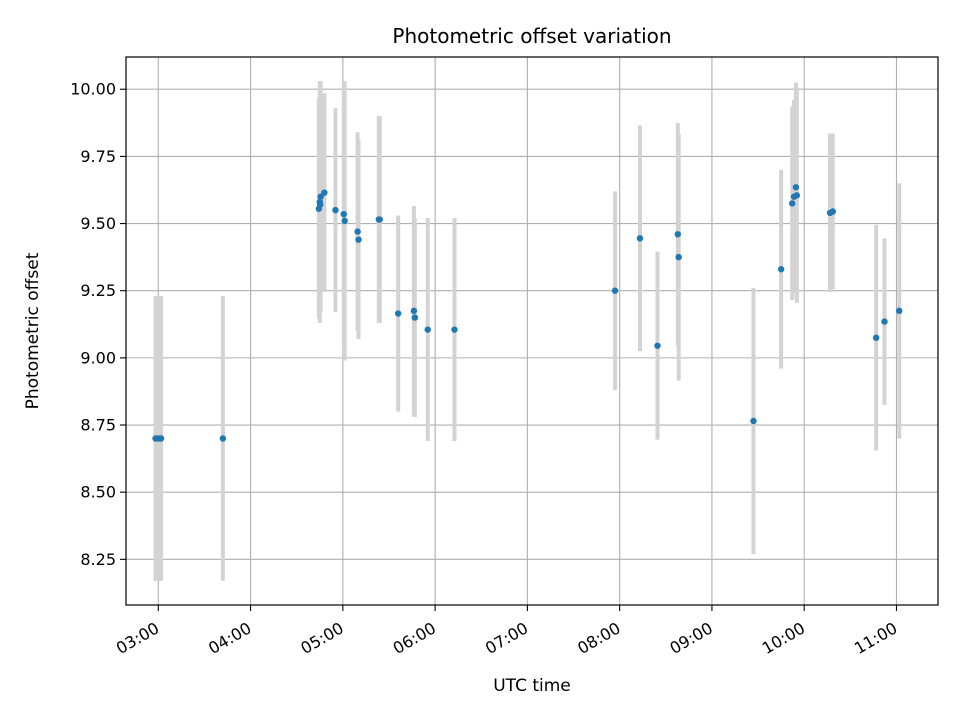 This screenshot has height=720, width=960. I want to click on y-tick-label: 9.00, so click(98, 357).